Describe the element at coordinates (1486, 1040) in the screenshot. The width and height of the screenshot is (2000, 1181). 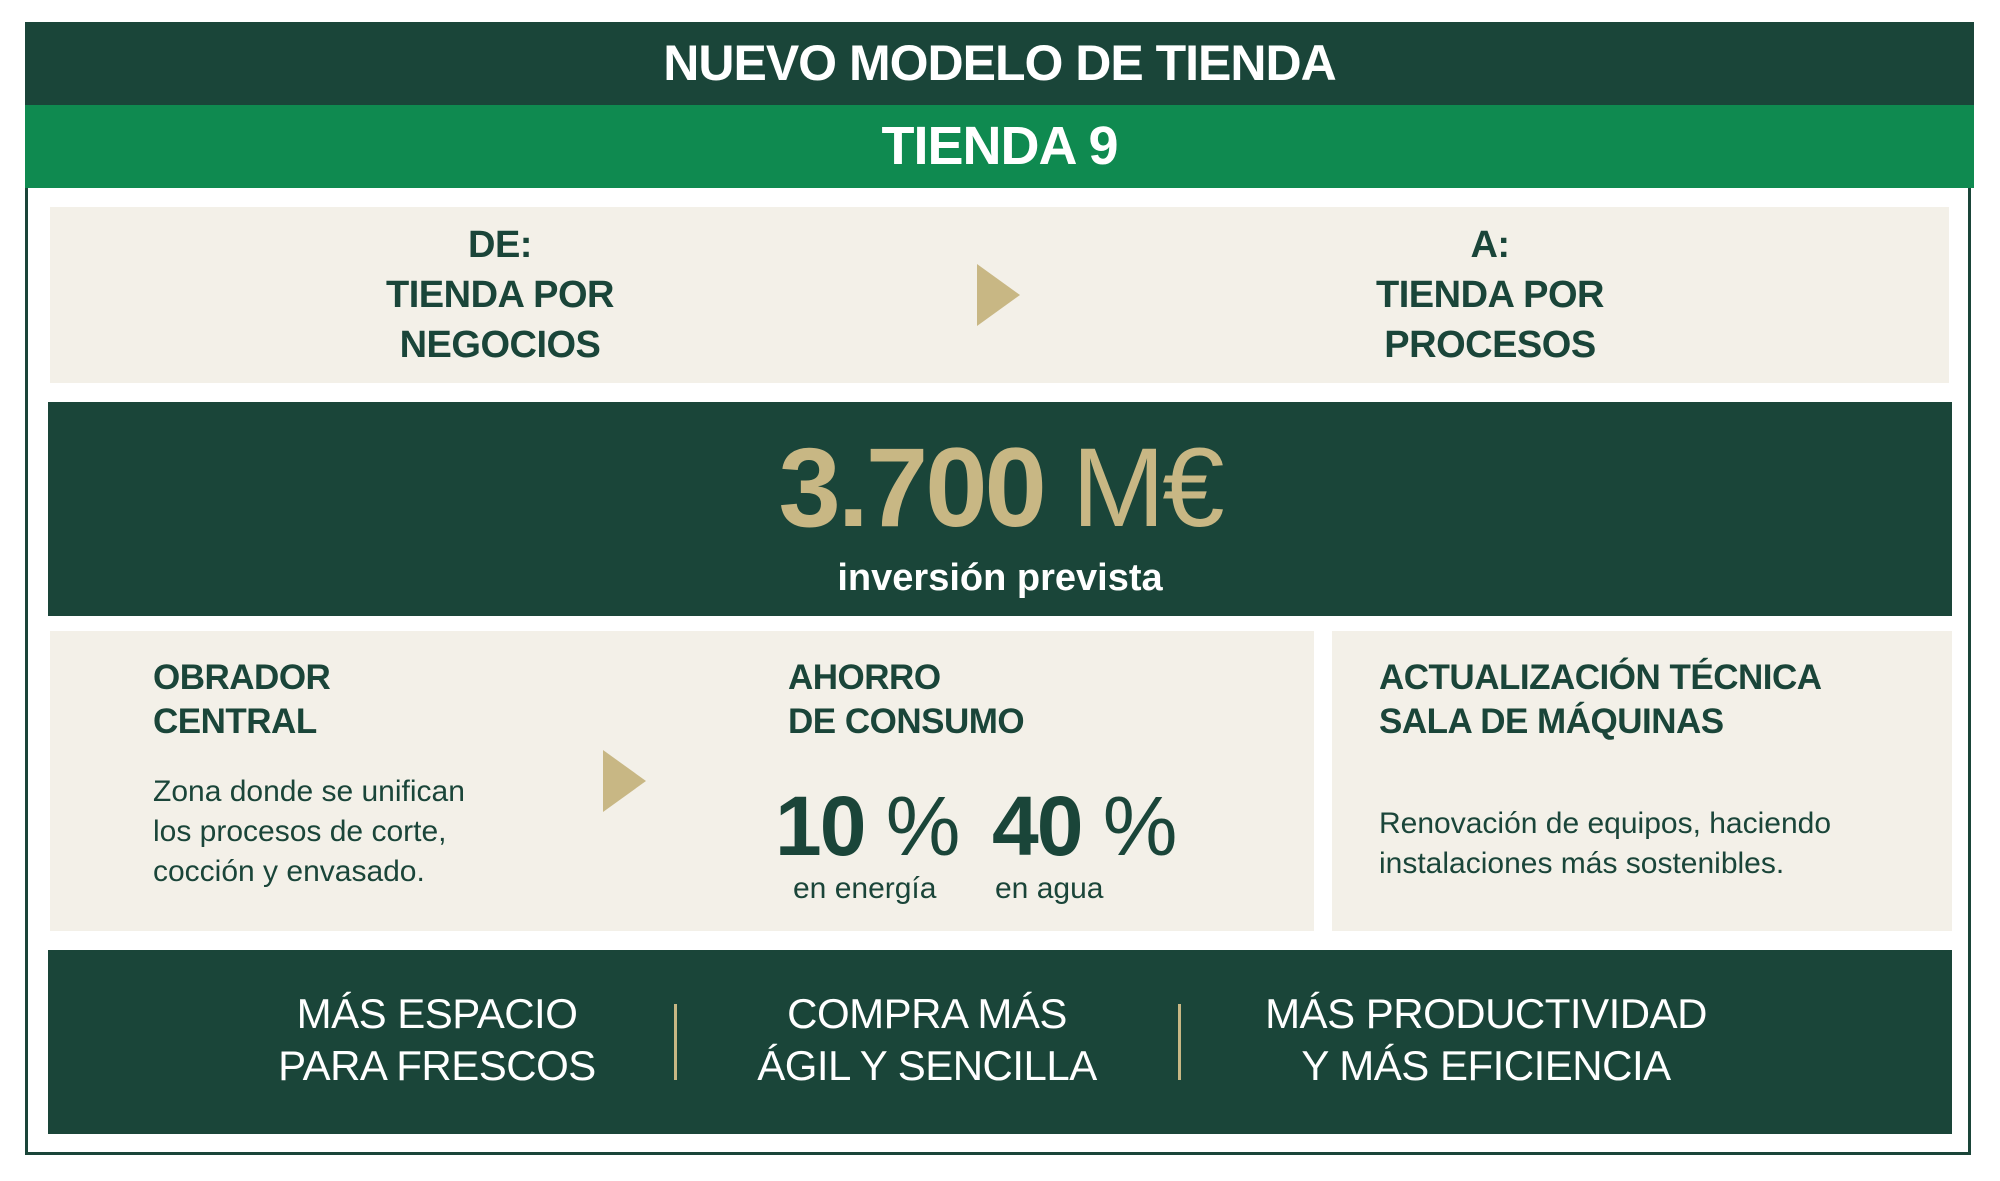
I see `benefit-item: MÁS PRODUCTIVIDAD Y MÁS EFICIENCIA` at that location.